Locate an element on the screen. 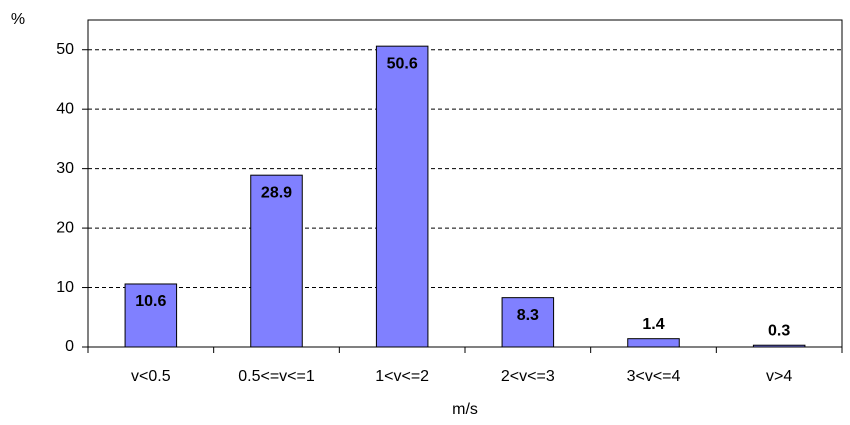 This screenshot has width=850, height=425. value-label: 8.3 is located at coordinates (528, 315).